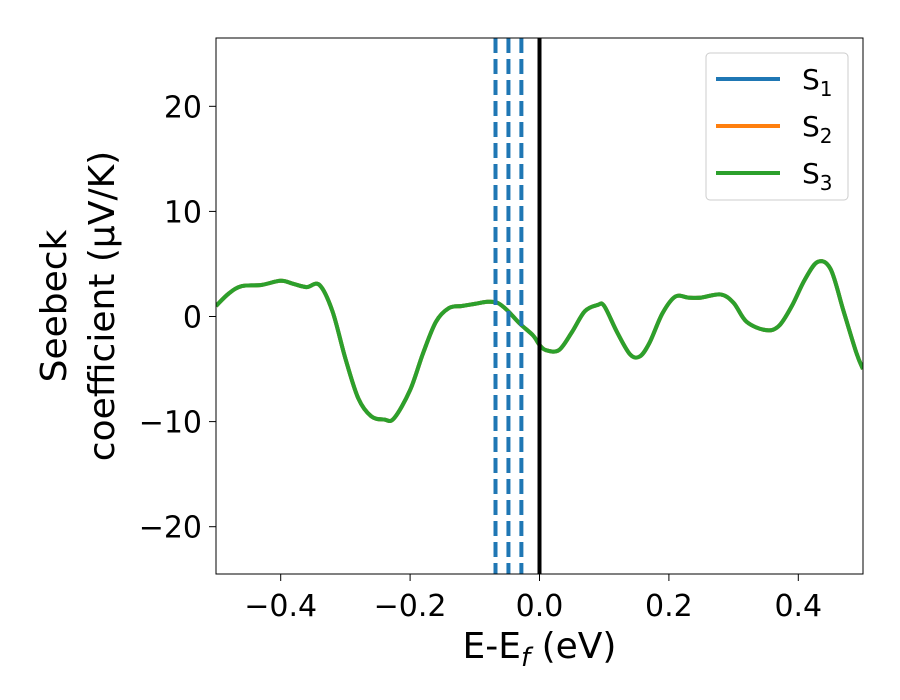 This screenshot has width=900, height=700. Describe the element at coordinates (774, 82) in the screenshot. I see `legend-item-s1: S1` at that location.